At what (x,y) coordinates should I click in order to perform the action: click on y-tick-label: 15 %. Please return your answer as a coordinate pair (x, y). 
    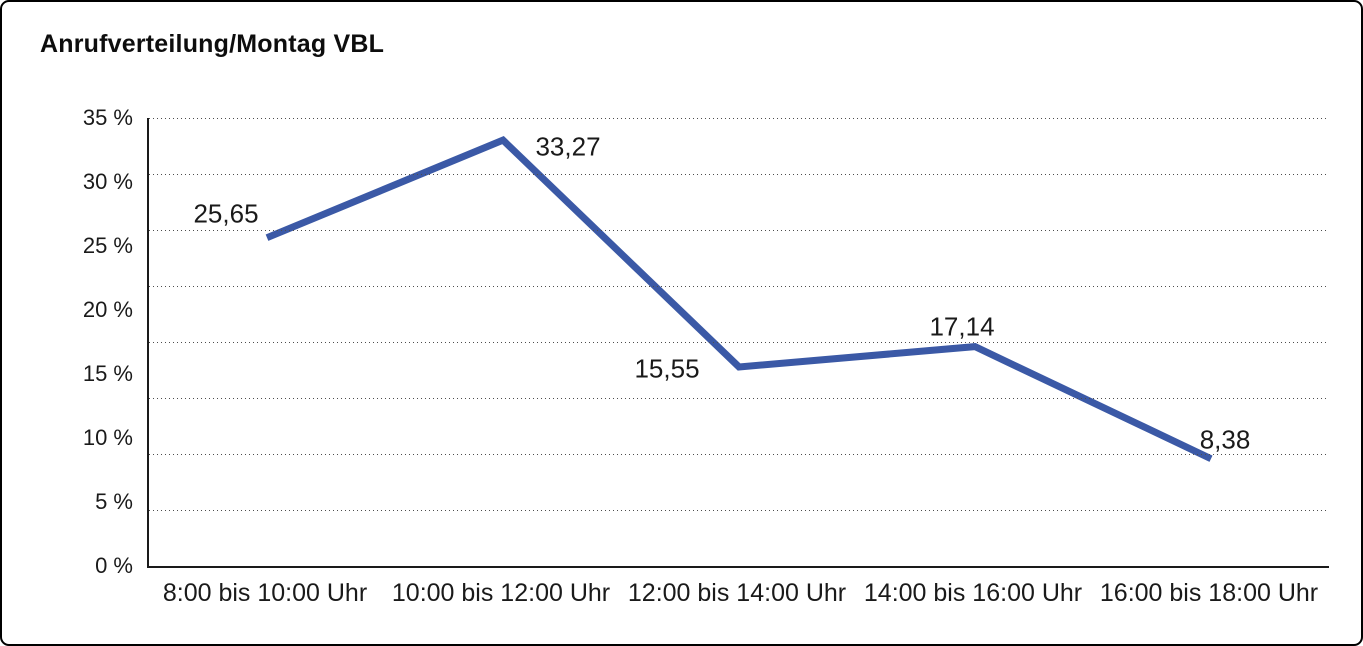
    Looking at the image, I should click on (107, 373).